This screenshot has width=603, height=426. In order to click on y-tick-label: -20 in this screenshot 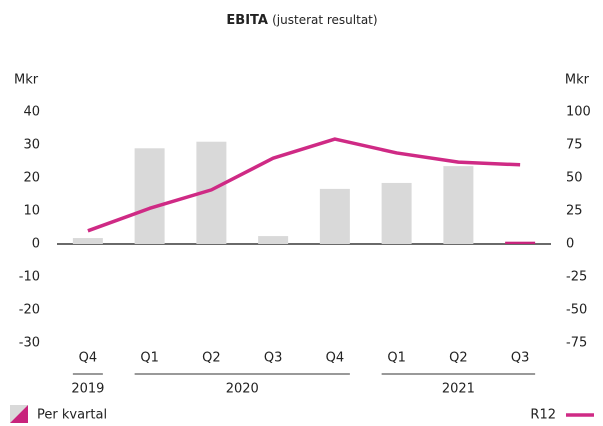, I will do `click(29, 310)`.